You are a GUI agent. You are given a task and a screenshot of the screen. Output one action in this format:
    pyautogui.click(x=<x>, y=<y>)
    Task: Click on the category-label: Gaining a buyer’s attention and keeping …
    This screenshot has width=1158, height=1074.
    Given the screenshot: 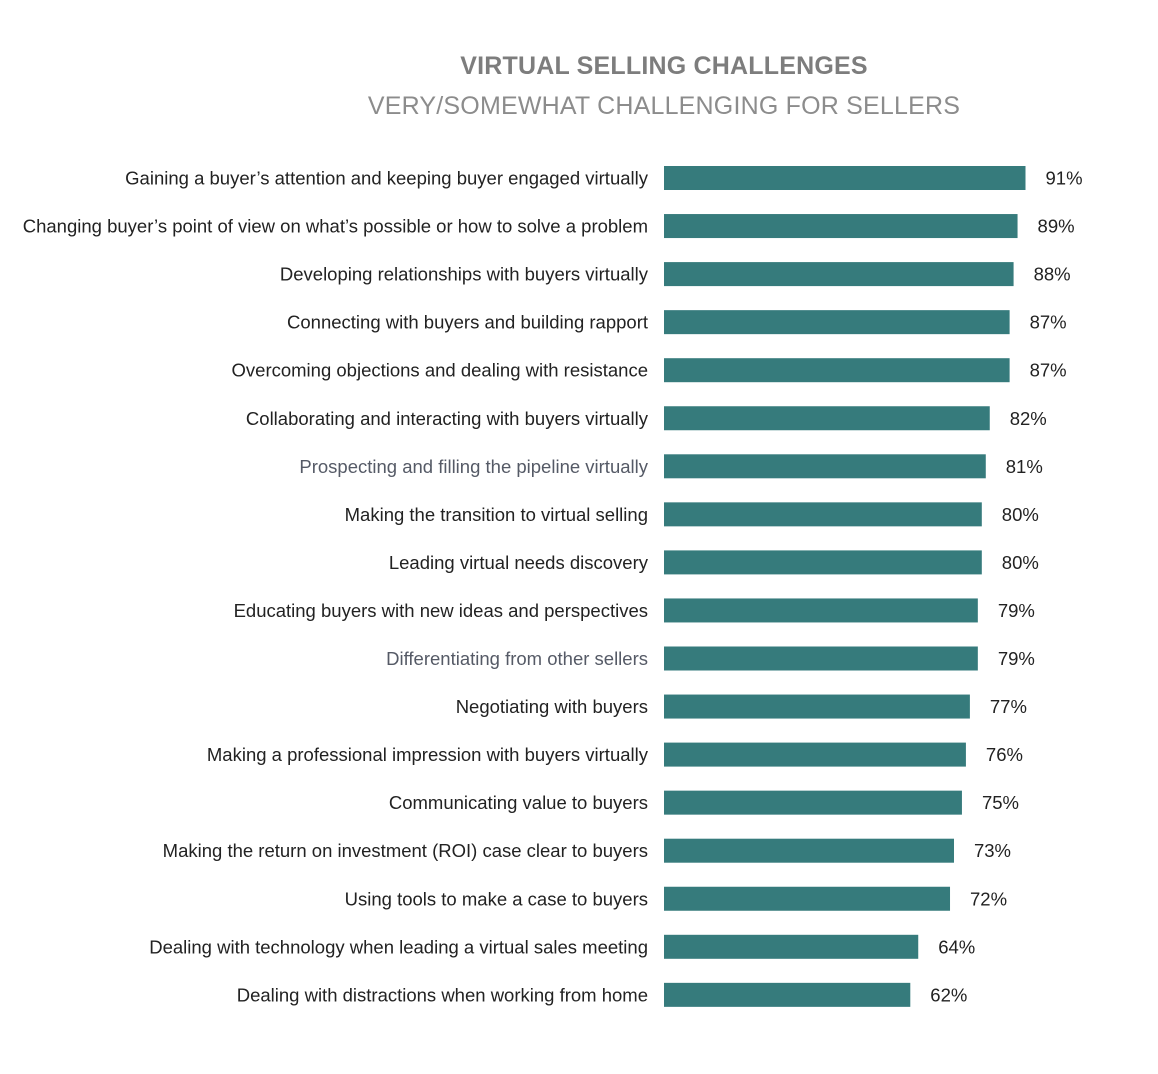 What is the action you would take?
    pyautogui.click(x=387, y=178)
    